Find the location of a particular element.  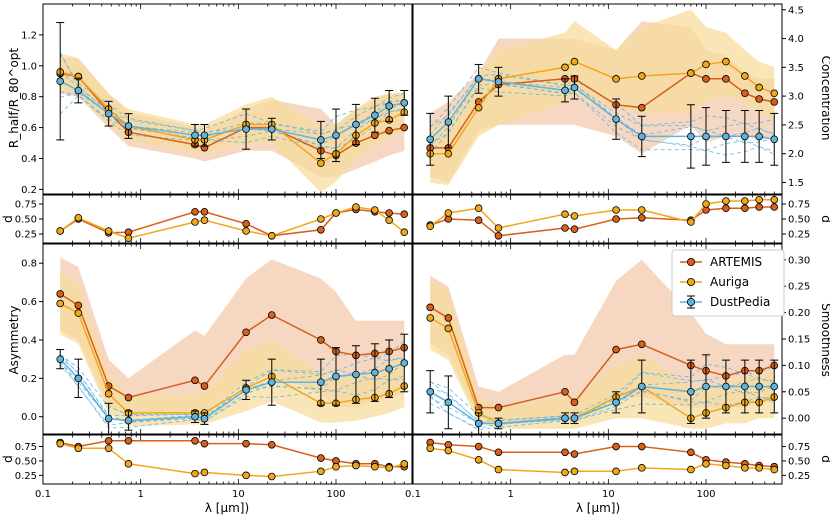

plot-area-concentration_d is located at coordinates (602, 218).